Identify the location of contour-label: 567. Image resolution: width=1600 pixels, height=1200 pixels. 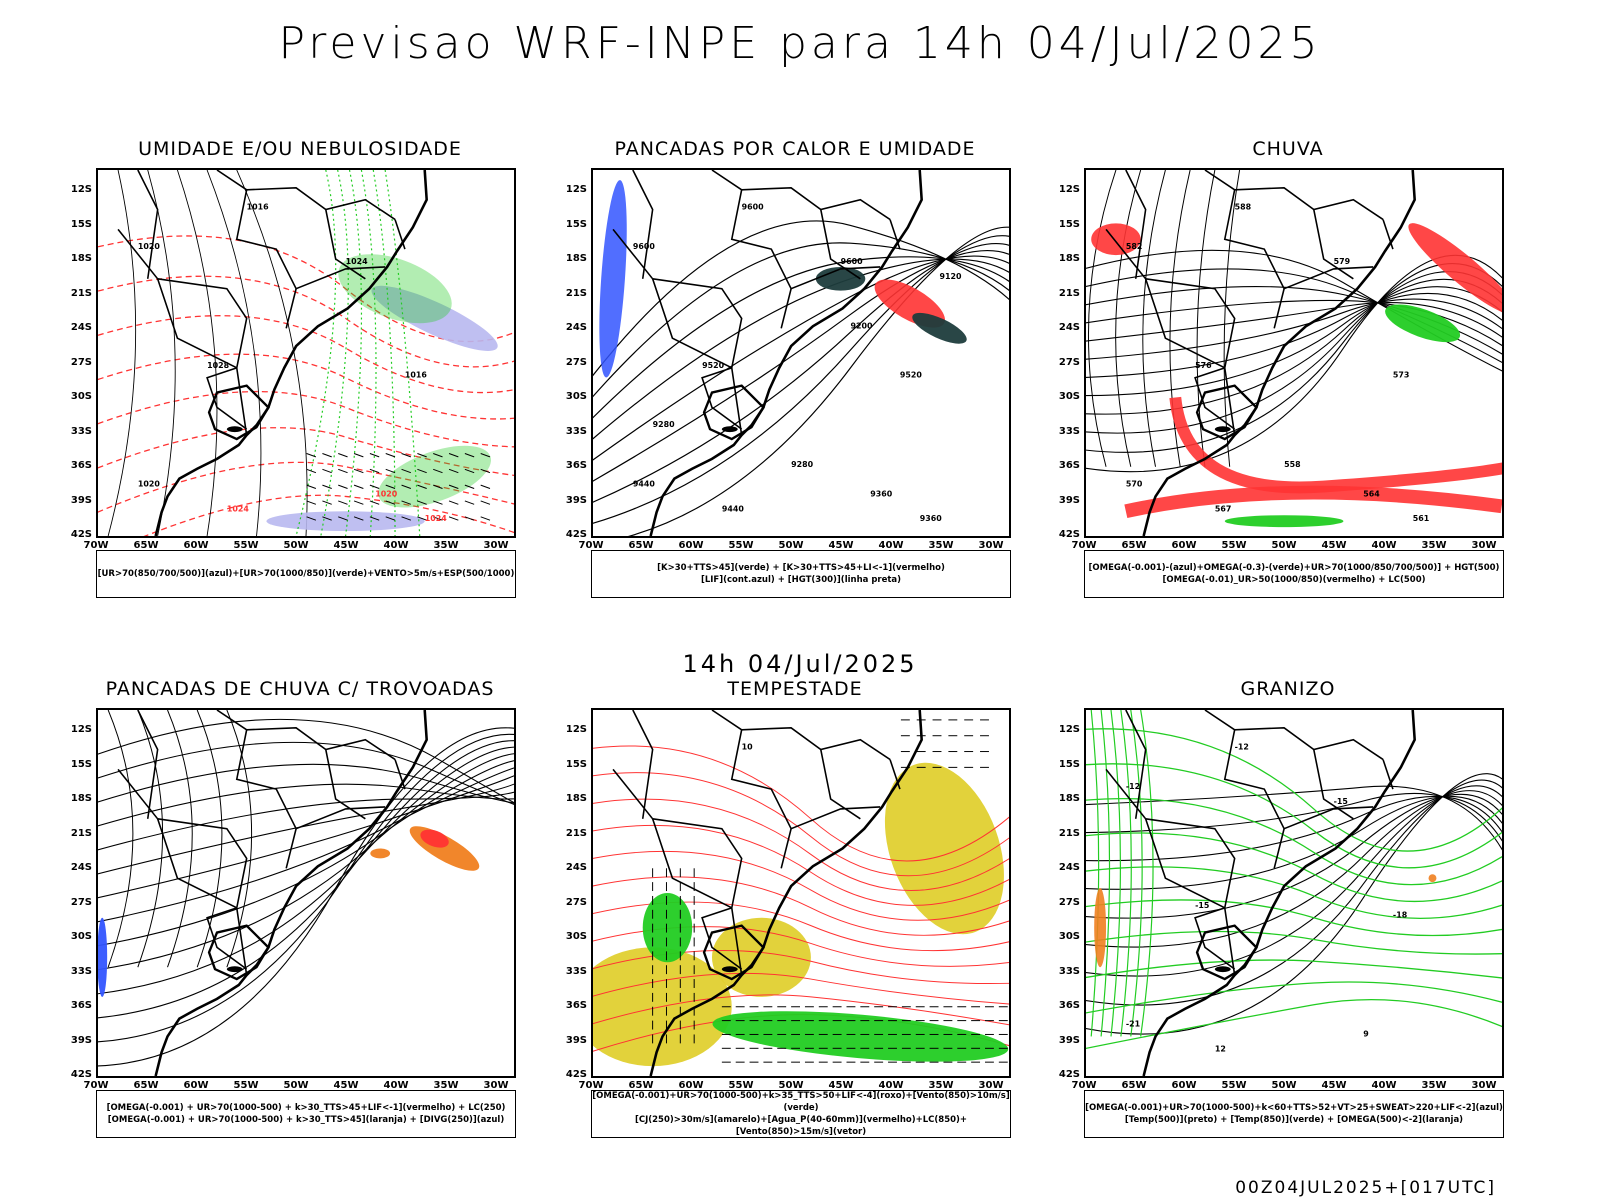
(1223, 508).